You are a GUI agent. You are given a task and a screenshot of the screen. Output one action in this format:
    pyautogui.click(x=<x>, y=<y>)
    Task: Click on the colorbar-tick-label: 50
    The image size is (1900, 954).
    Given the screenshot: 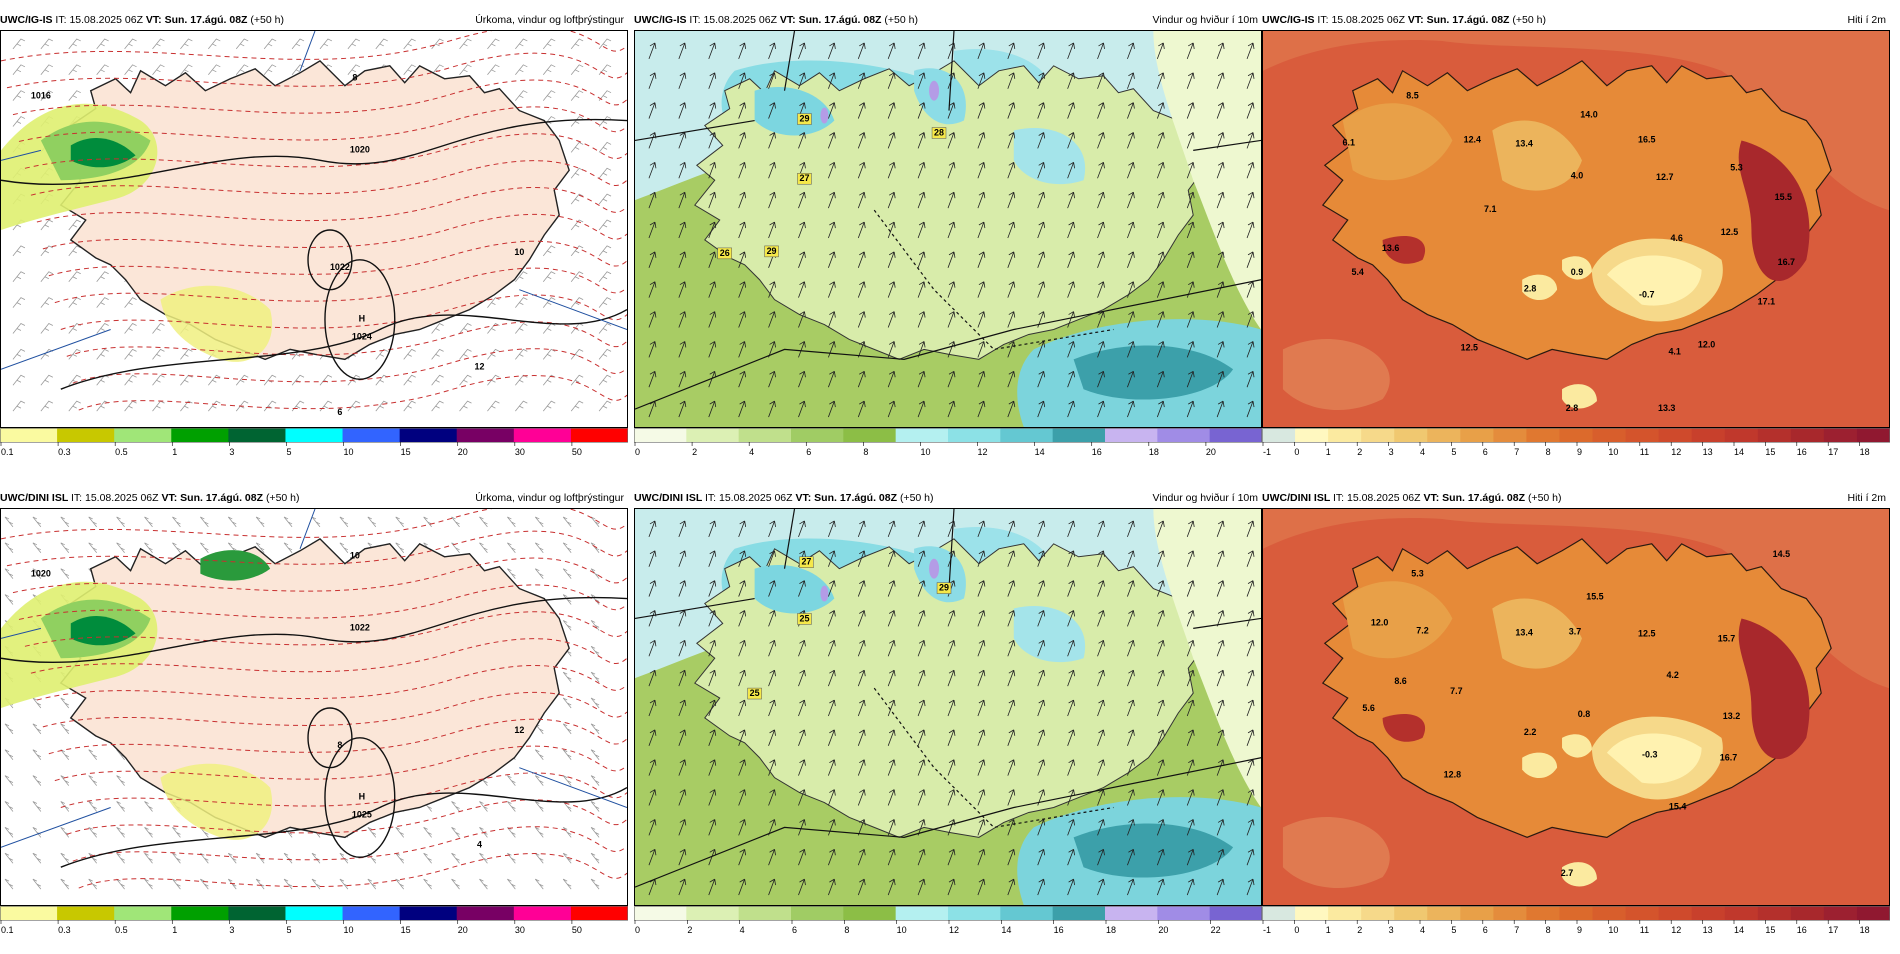 What is the action you would take?
    pyautogui.click(x=577, y=452)
    